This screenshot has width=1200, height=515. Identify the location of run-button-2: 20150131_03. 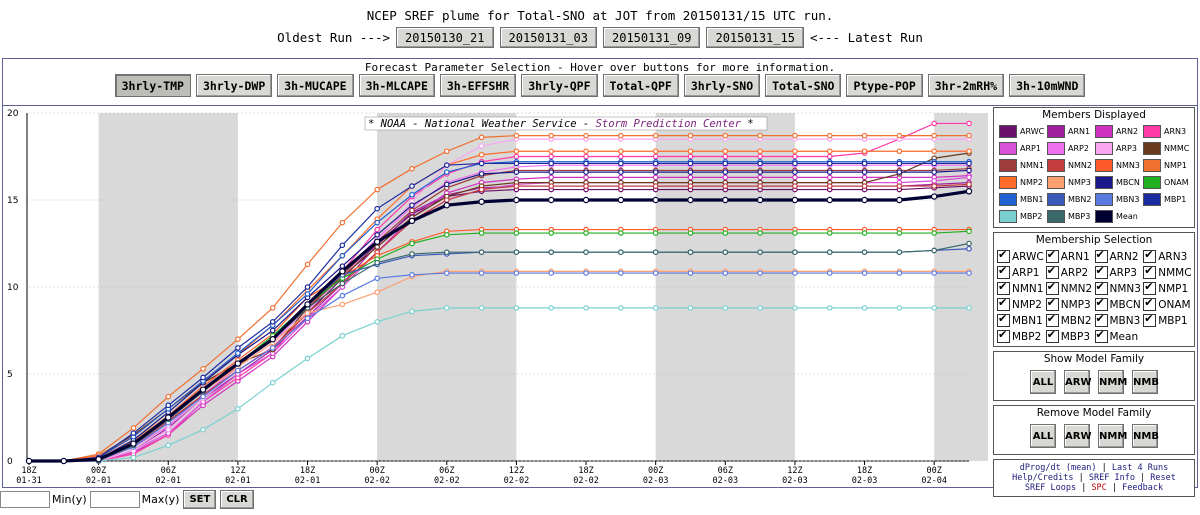
(548, 37).